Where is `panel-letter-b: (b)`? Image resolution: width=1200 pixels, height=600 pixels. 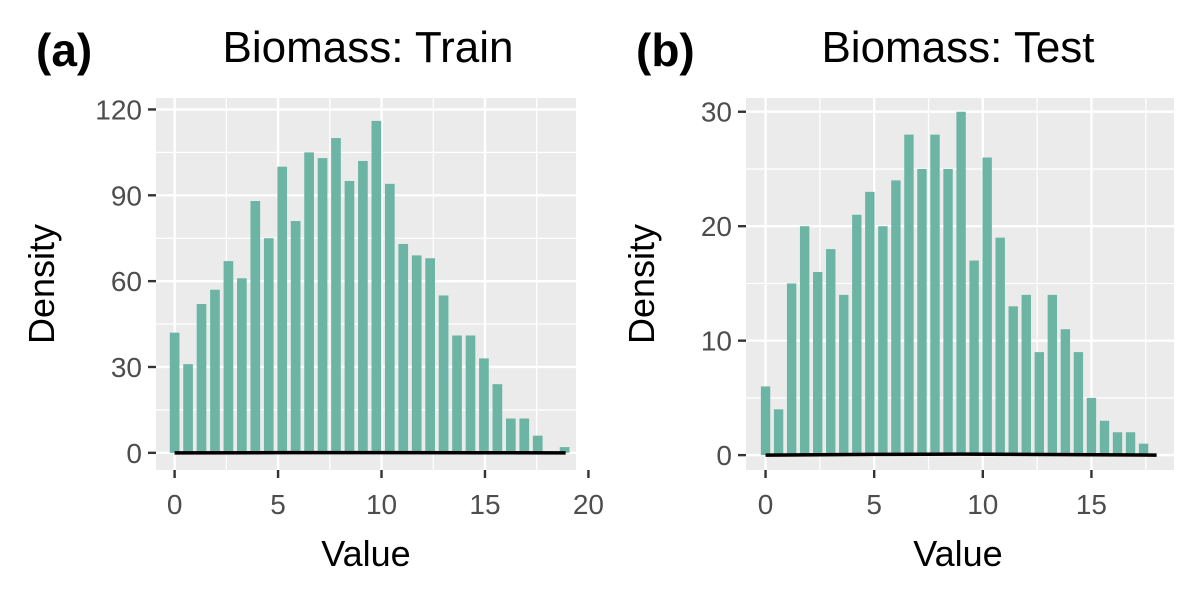 panel-letter-b: (b) is located at coordinates (665, 50).